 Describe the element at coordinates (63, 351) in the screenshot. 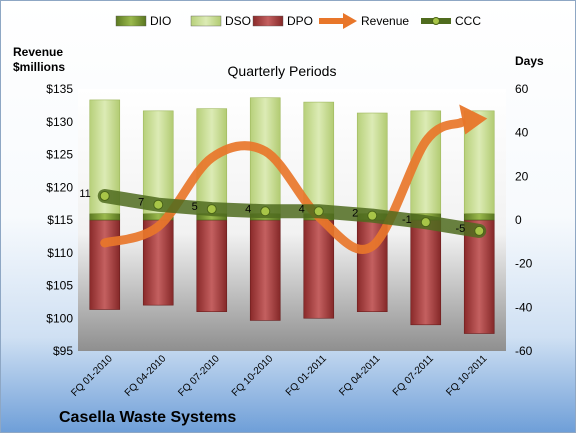

I see `left-tick-label: $95` at that location.